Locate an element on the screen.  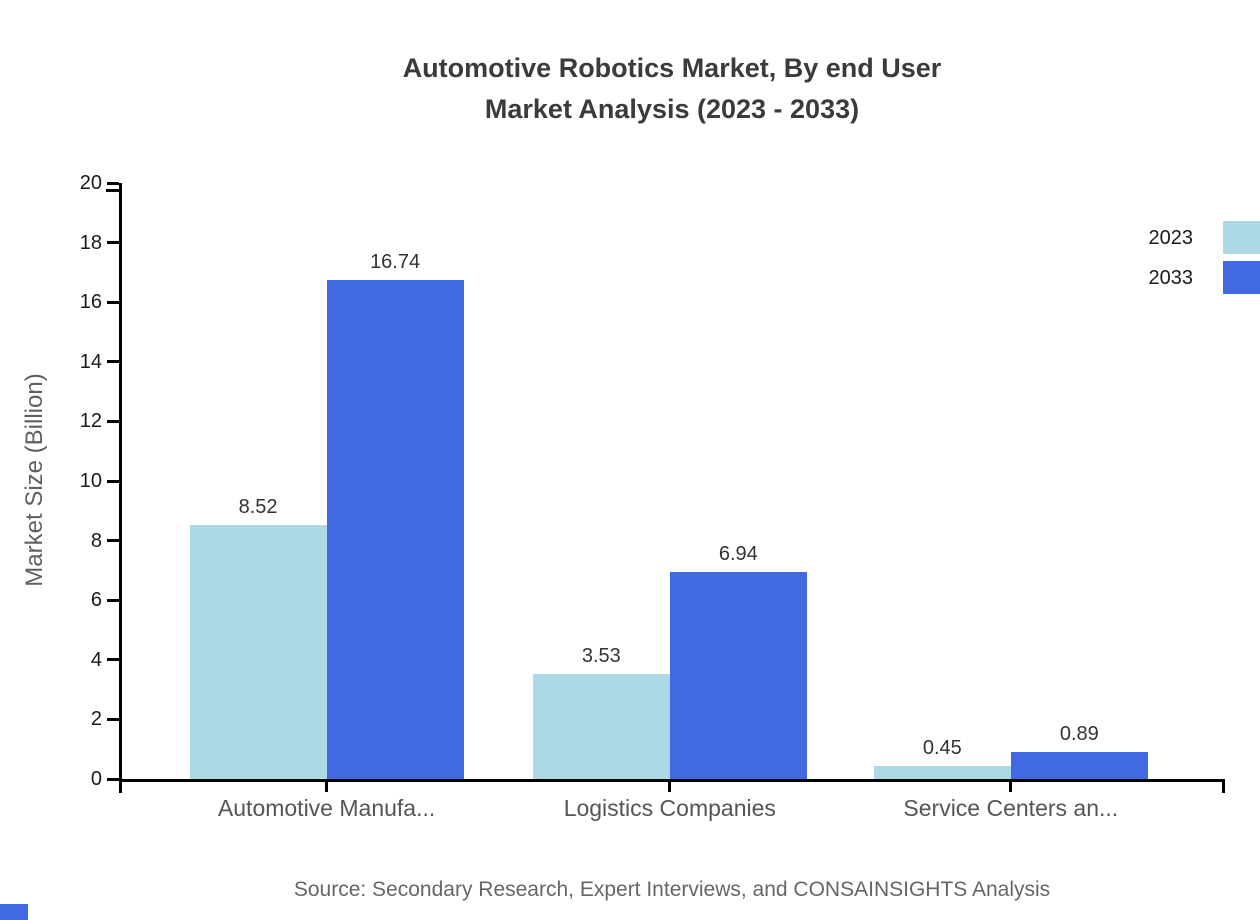
legend-item-2033: 2033 is located at coordinates (1171, 278).